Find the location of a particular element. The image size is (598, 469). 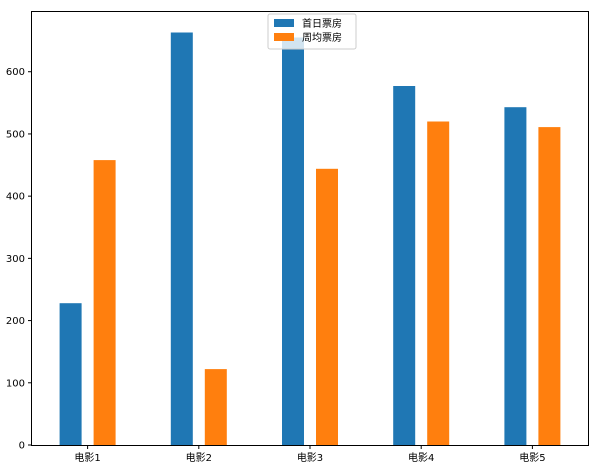

y-tick-label: 400 is located at coordinates (15, 197).